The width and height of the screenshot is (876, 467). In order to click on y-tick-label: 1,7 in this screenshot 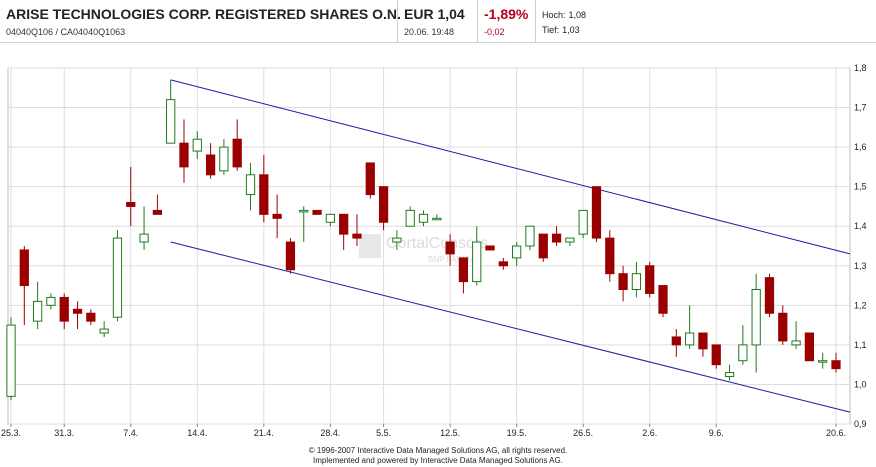, I will do `click(860, 108)`.